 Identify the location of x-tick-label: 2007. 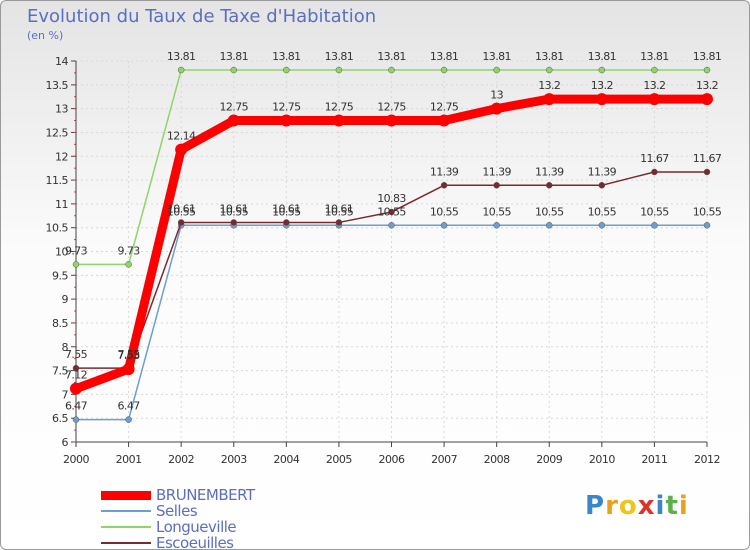
(444, 459).